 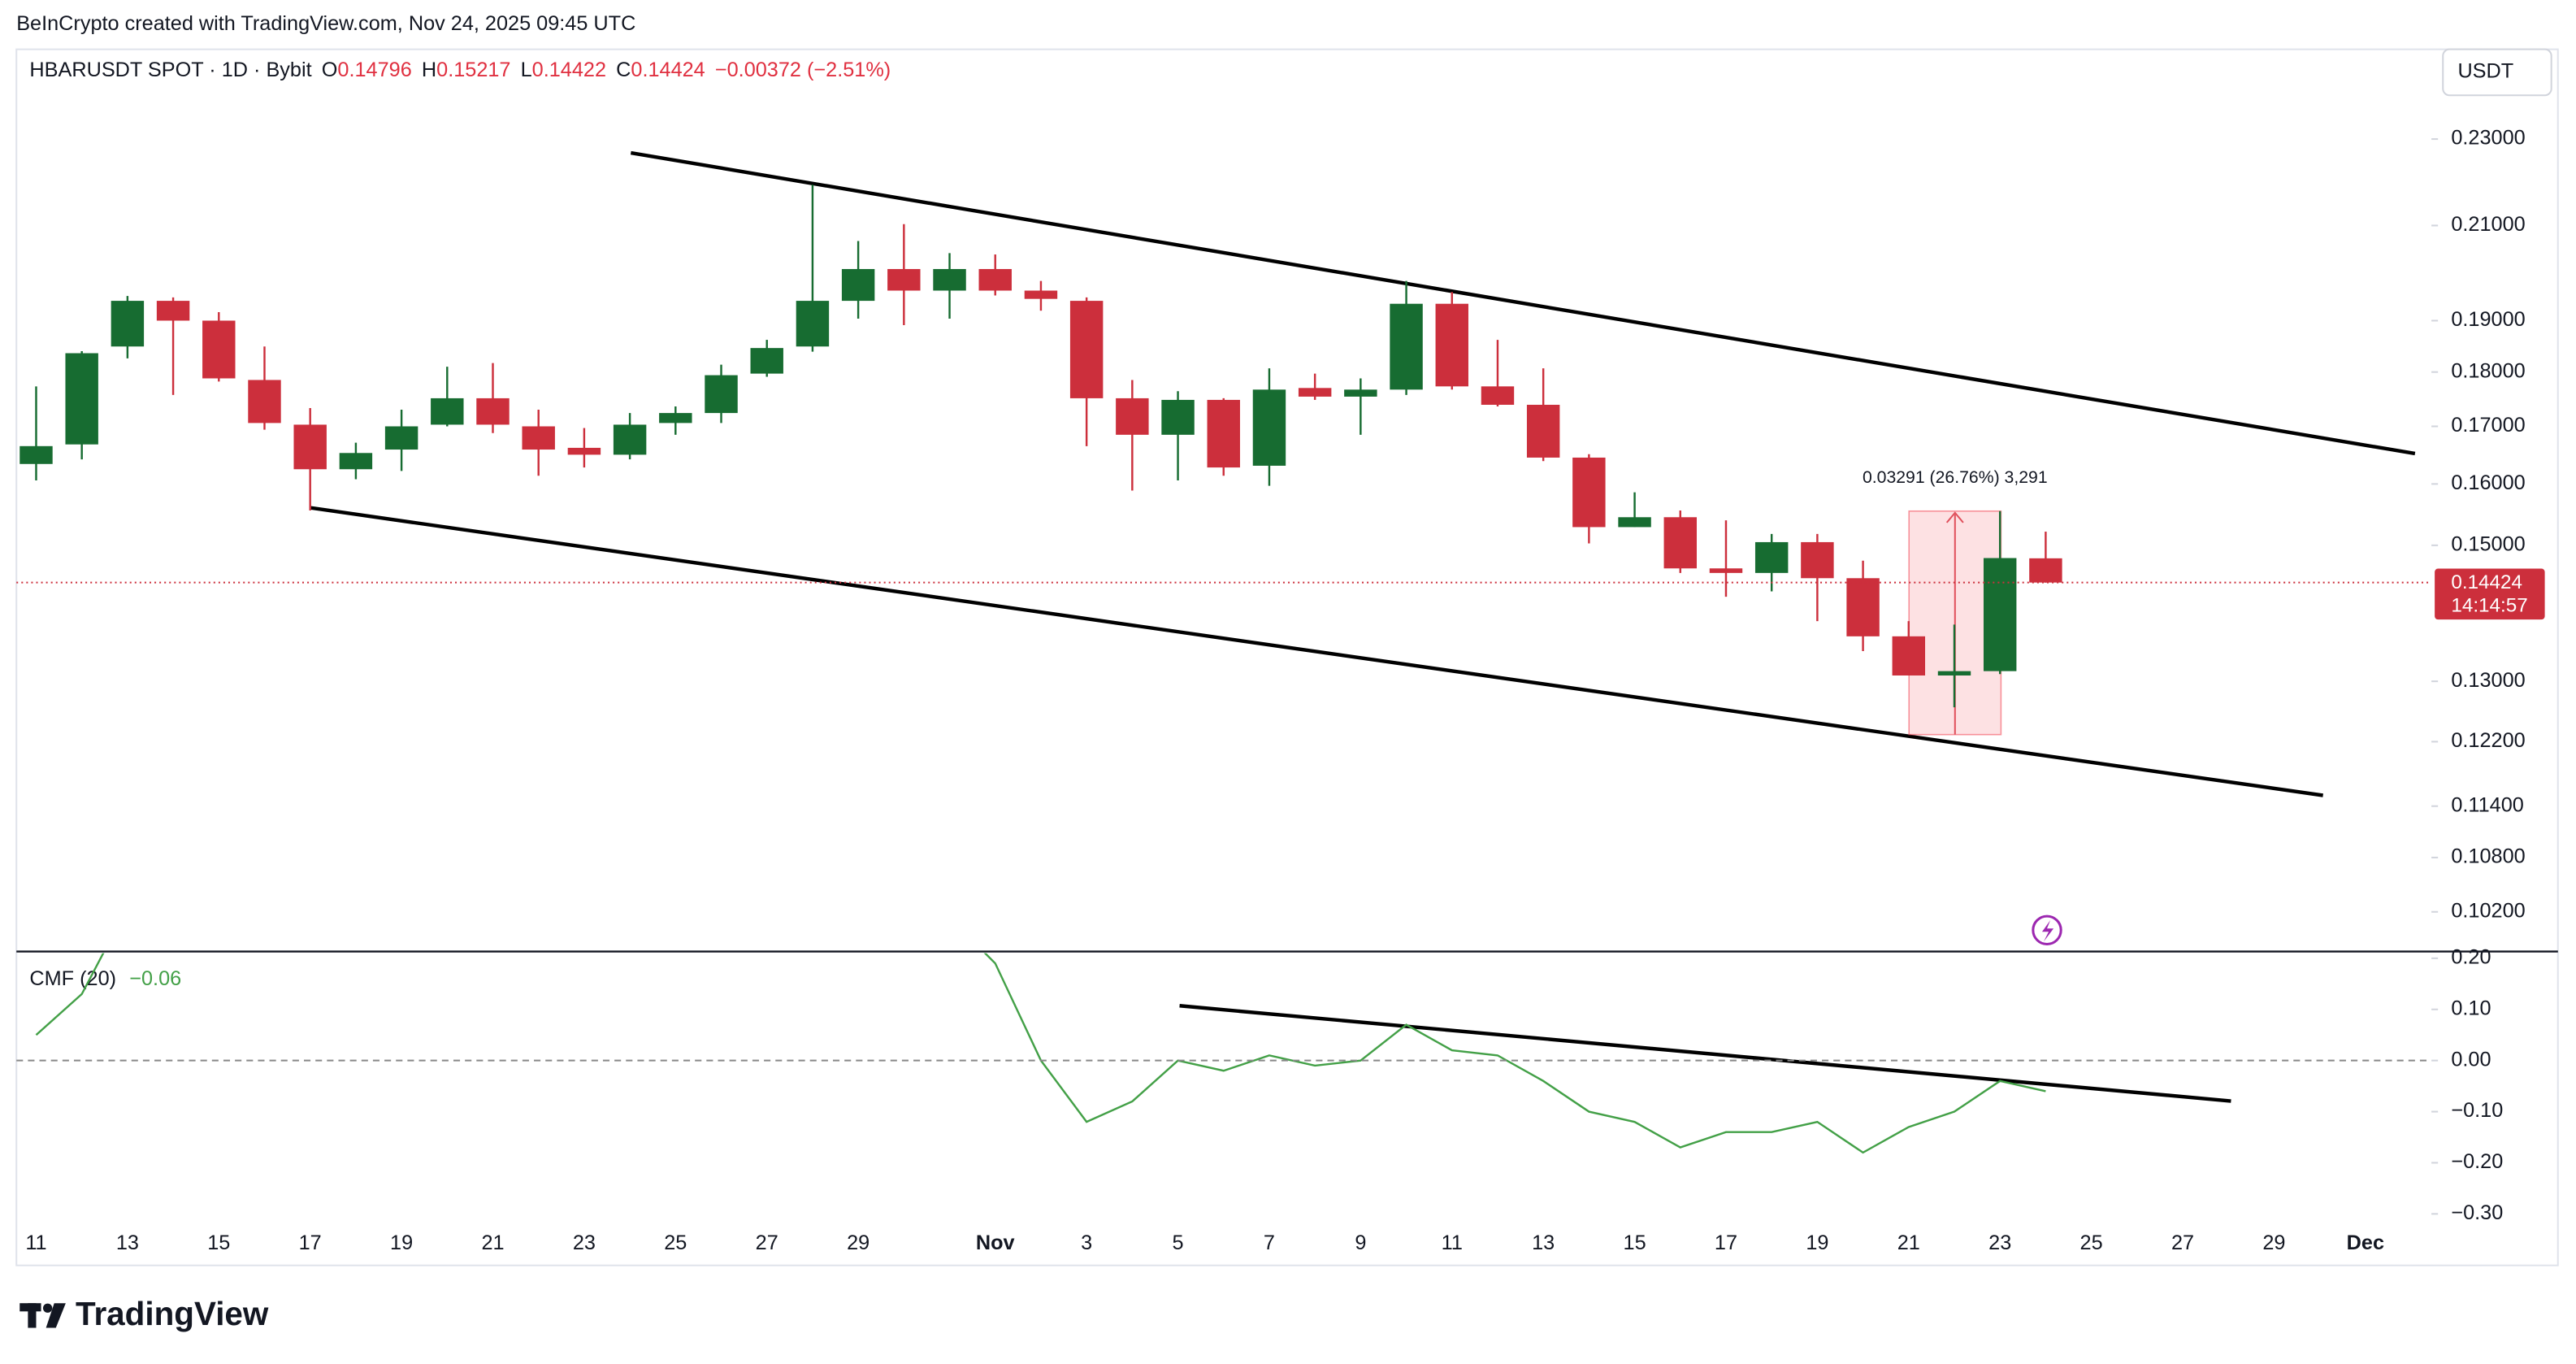 What do you see at coordinates (2488, 740) in the screenshot?
I see `y-tick-label: 0.12200` at bounding box center [2488, 740].